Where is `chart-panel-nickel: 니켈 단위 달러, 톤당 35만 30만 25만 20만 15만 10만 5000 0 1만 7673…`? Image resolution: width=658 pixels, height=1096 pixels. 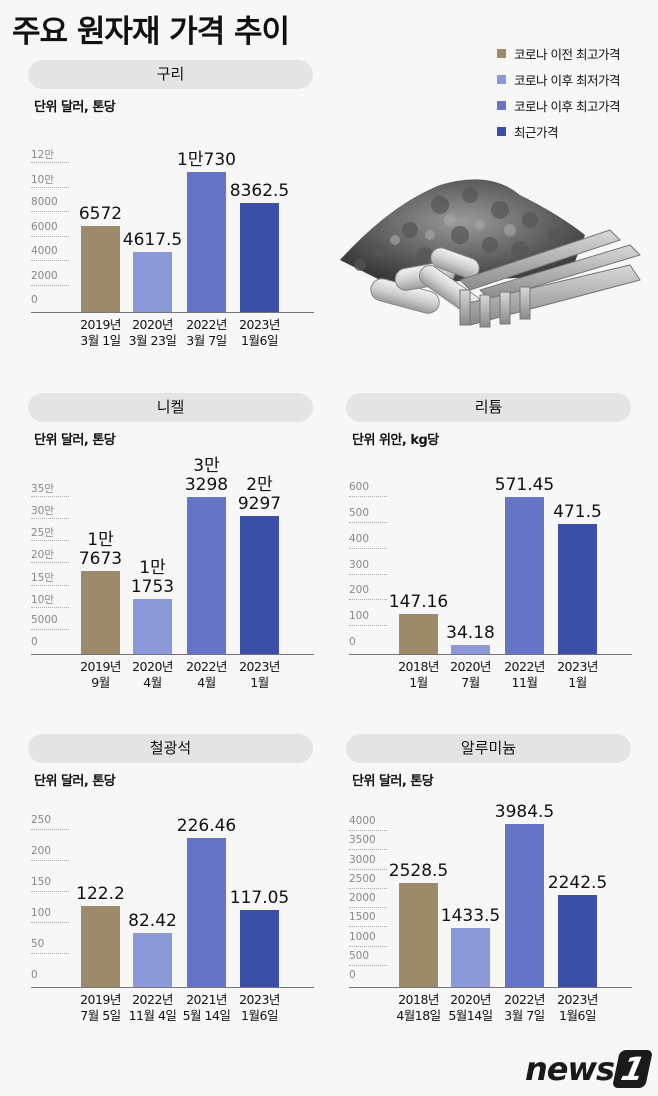
chart-panel-nickel: 니켈 단위 달러, 톤당 35만 30만 25만 20만 15만 10만 5000 0 1만 7673… is located at coordinates (178, 548).